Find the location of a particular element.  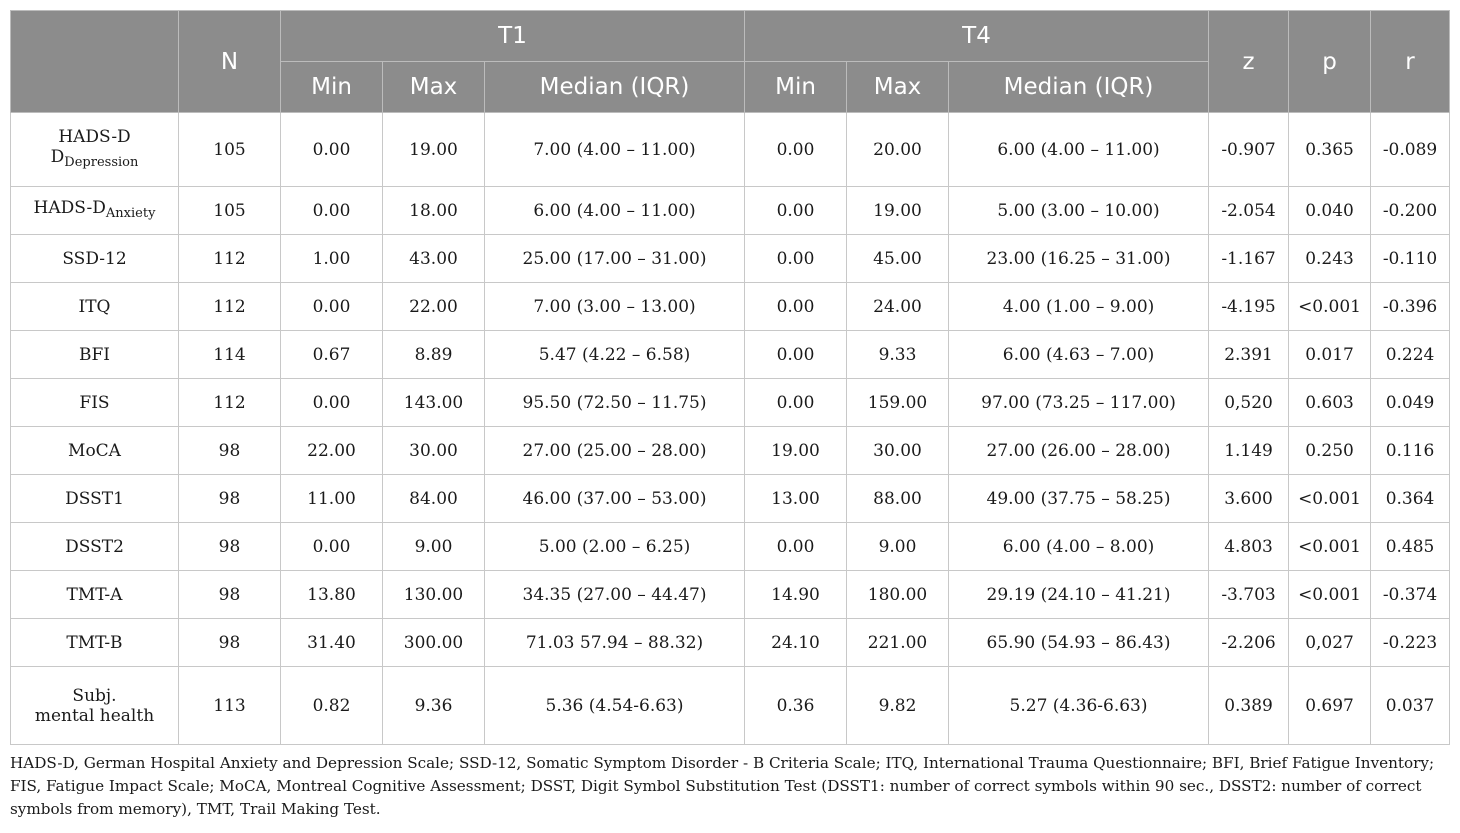

cell-p: 0.603 is located at coordinates (1330, 402).